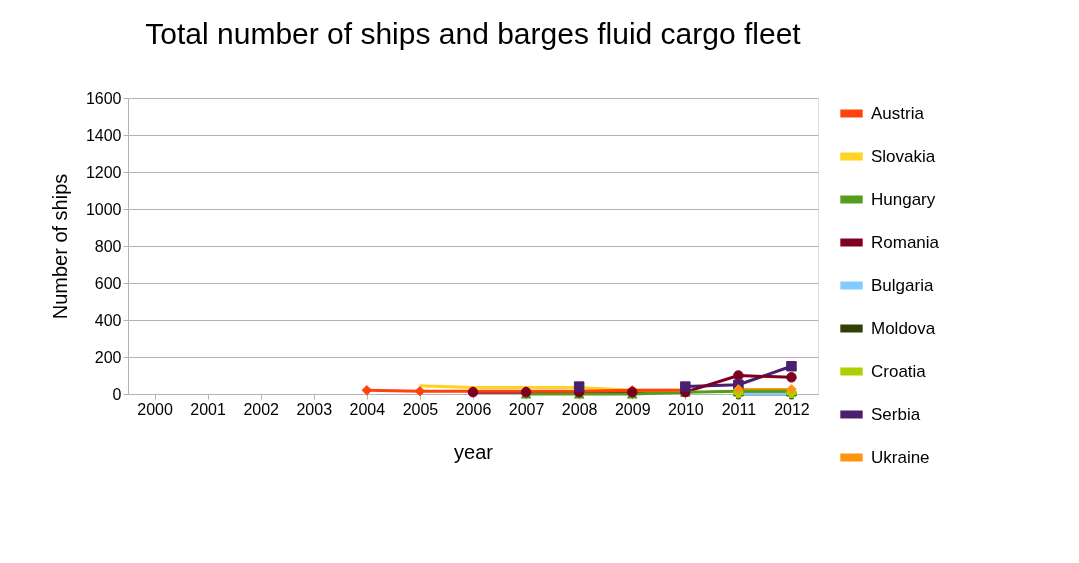  I want to click on x-tick-label: 2008, so click(579, 409).